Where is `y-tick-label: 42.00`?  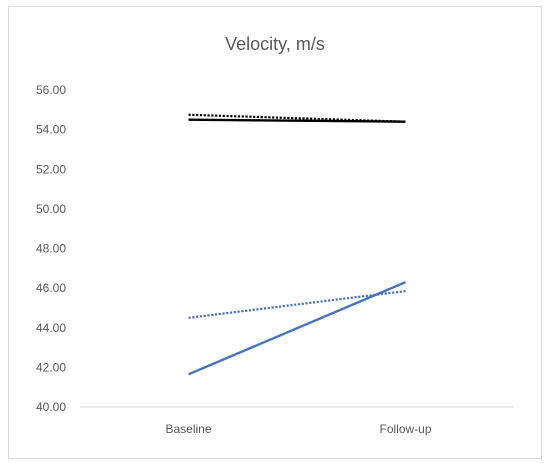 y-tick-label: 42.00 is located at coordinates (51, 367).